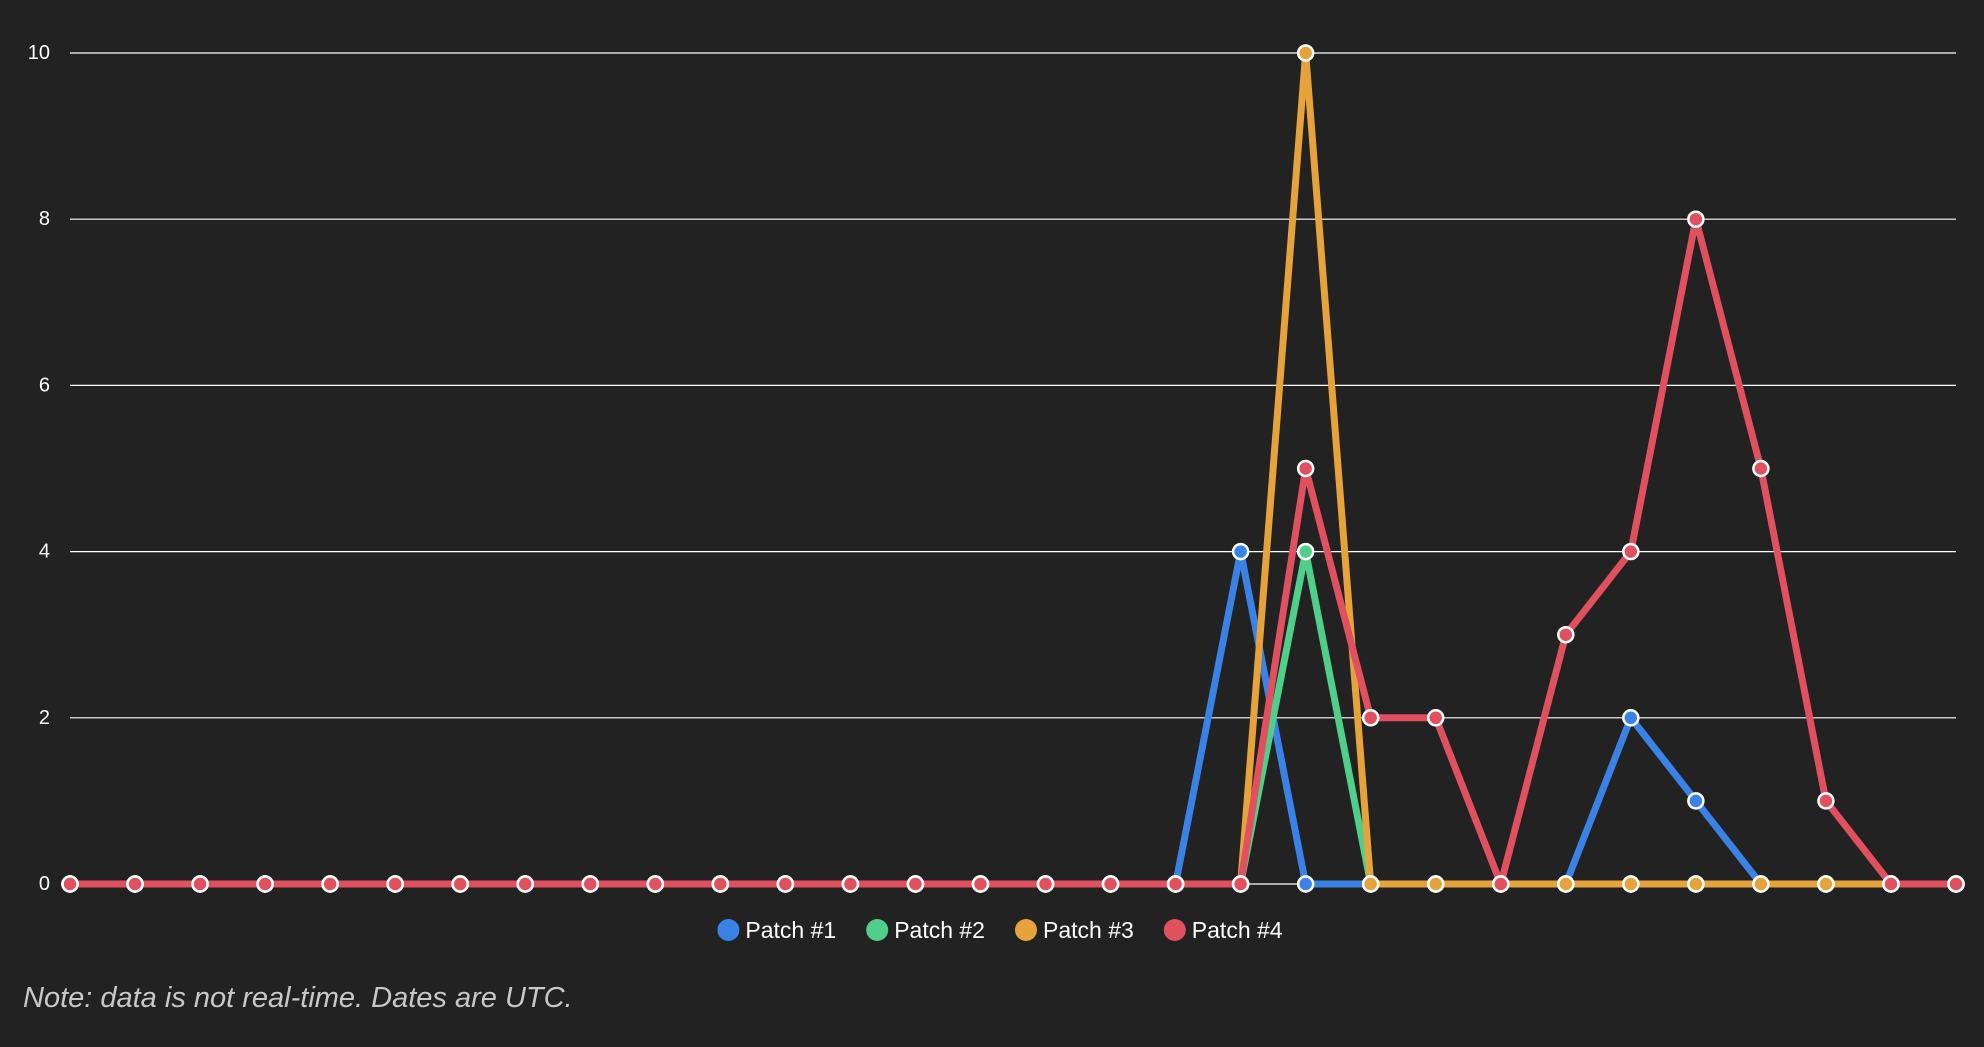  What do you see at coordinates (44, 552) in the screenshot?
I see `y-tick-label-4: 4` at bounding box center [44, 552].